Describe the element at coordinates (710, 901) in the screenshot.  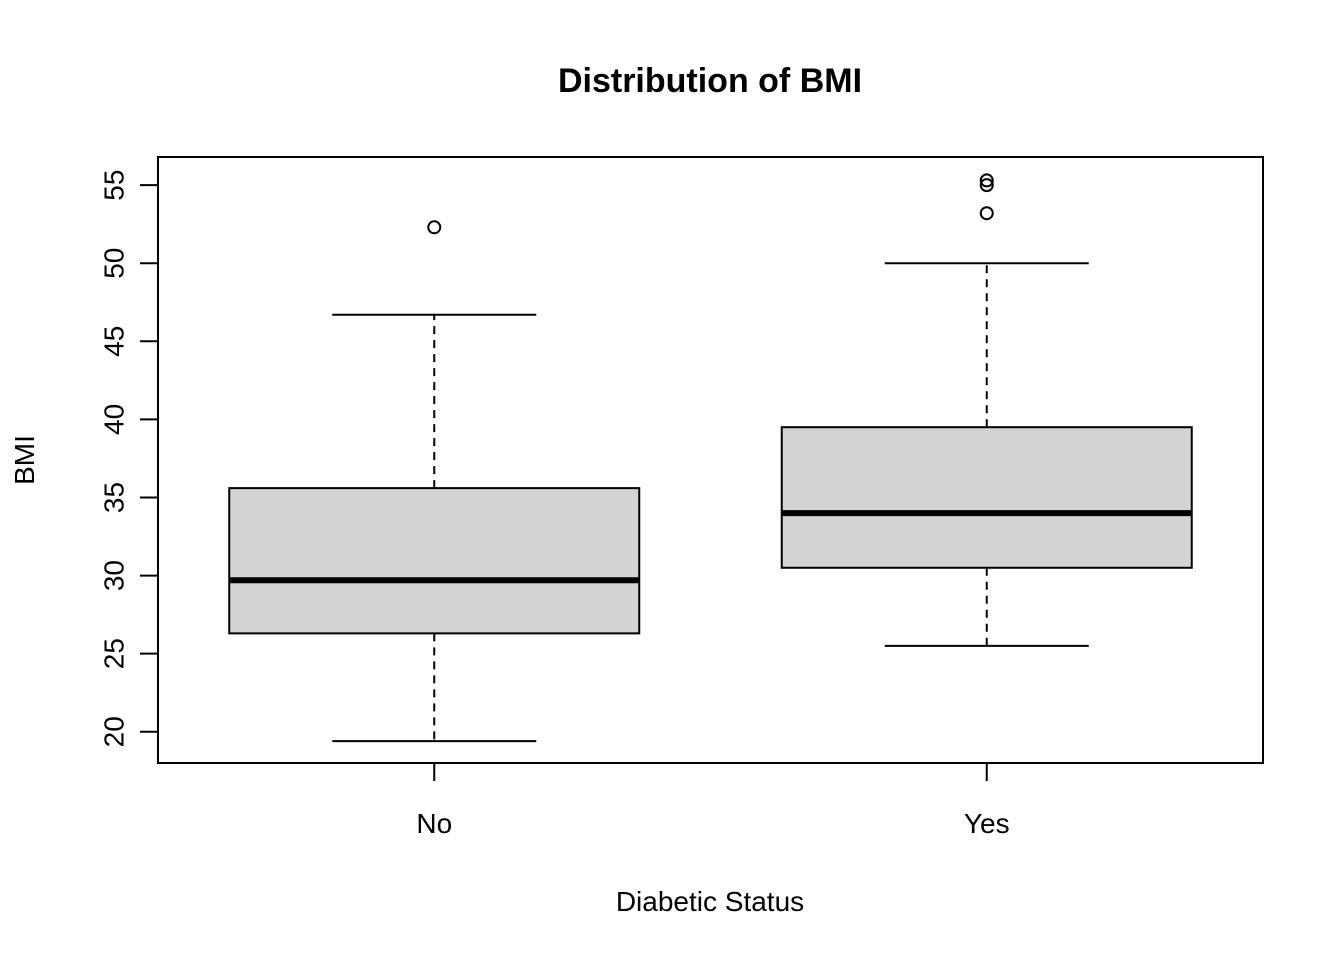
I see `x-axis-label: Diabetic Status` at that location.